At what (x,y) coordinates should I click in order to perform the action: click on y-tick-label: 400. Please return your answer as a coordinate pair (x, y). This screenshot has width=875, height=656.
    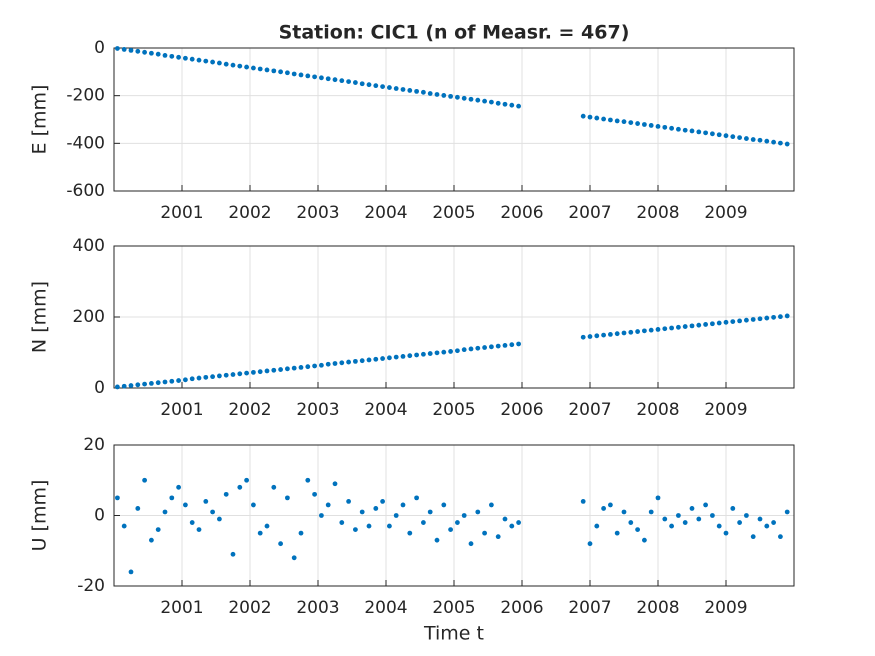
    Looking at the image, I should click on (89, 246).